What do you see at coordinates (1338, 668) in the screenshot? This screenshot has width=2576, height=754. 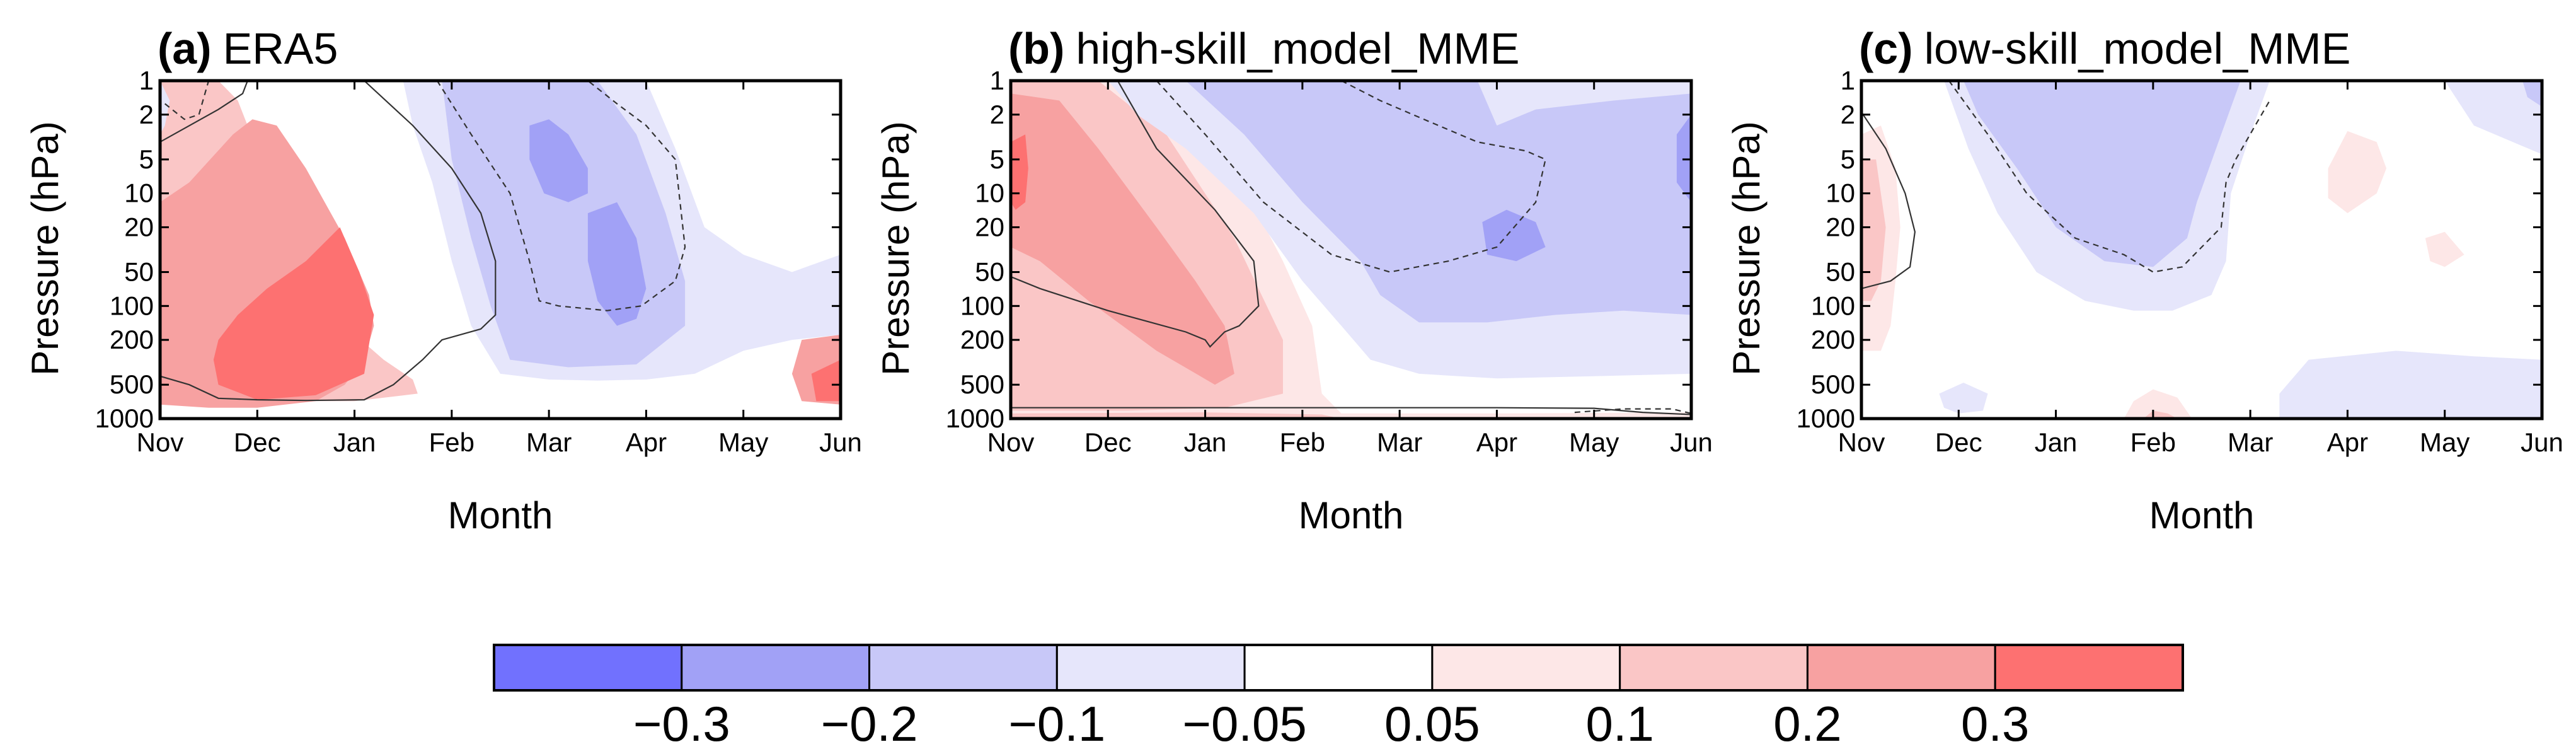 I see `colorbar-frame` at bounding box center [1338, 668].